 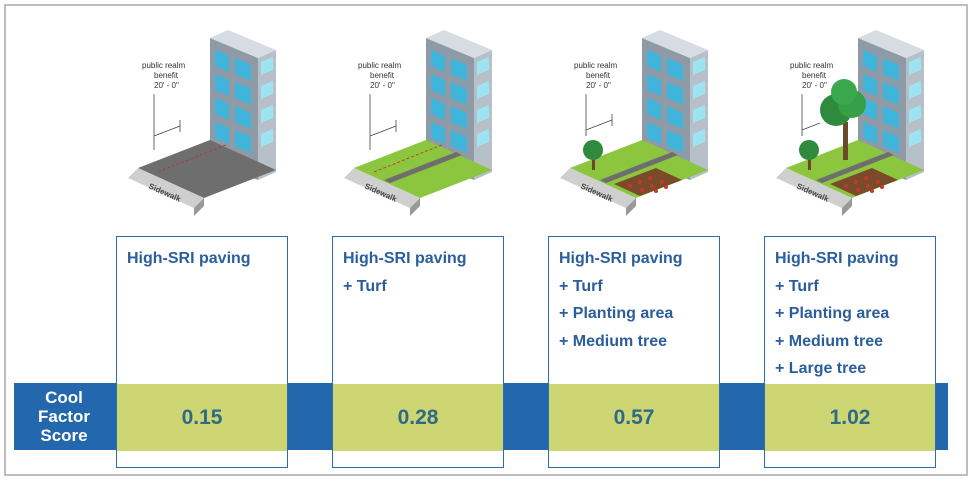 What do you see at coordinates (409, 115) in the screenshot?
I see `illustration-2: Sidewalk public realm benefit 20' - 0"` at bounding box center [409, 115].